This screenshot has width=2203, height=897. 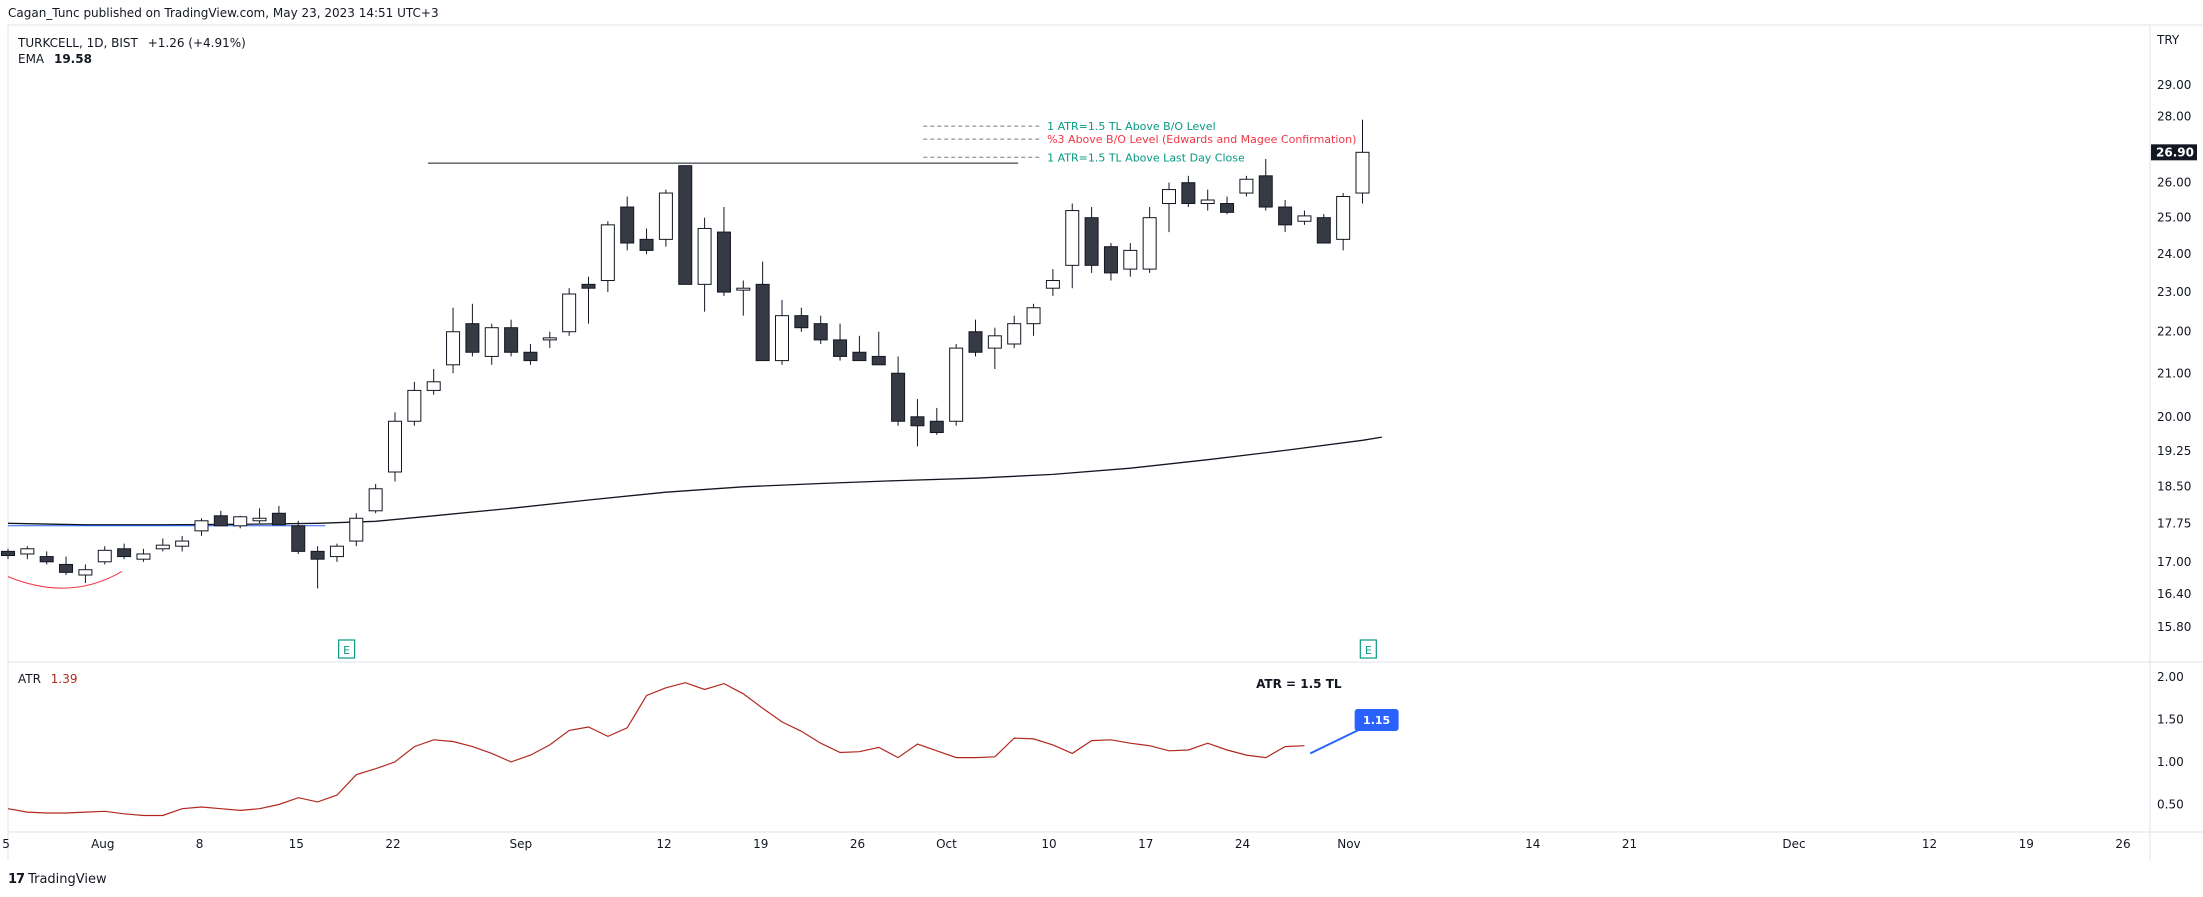 What do you see at coordinates (1335, 741) in the screenshot?
I see `atr-badge-pointer` at bounding box center [1335, 741].